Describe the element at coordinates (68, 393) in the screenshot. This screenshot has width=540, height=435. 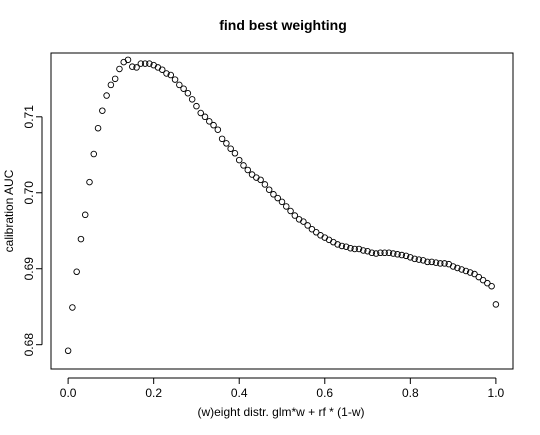
I see `x-tick-label: 0.0` at that location.